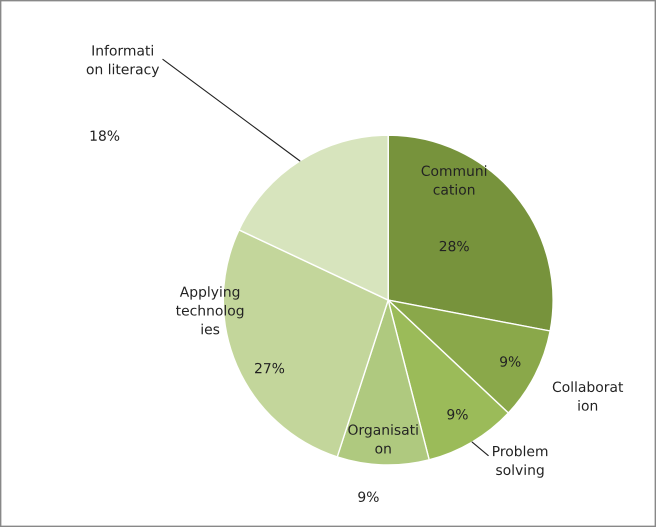 The image size is (656, 527). Describe the element at coordinates (520, 462) in the screenshot. I see `slice-label: Problem solving` at that location.